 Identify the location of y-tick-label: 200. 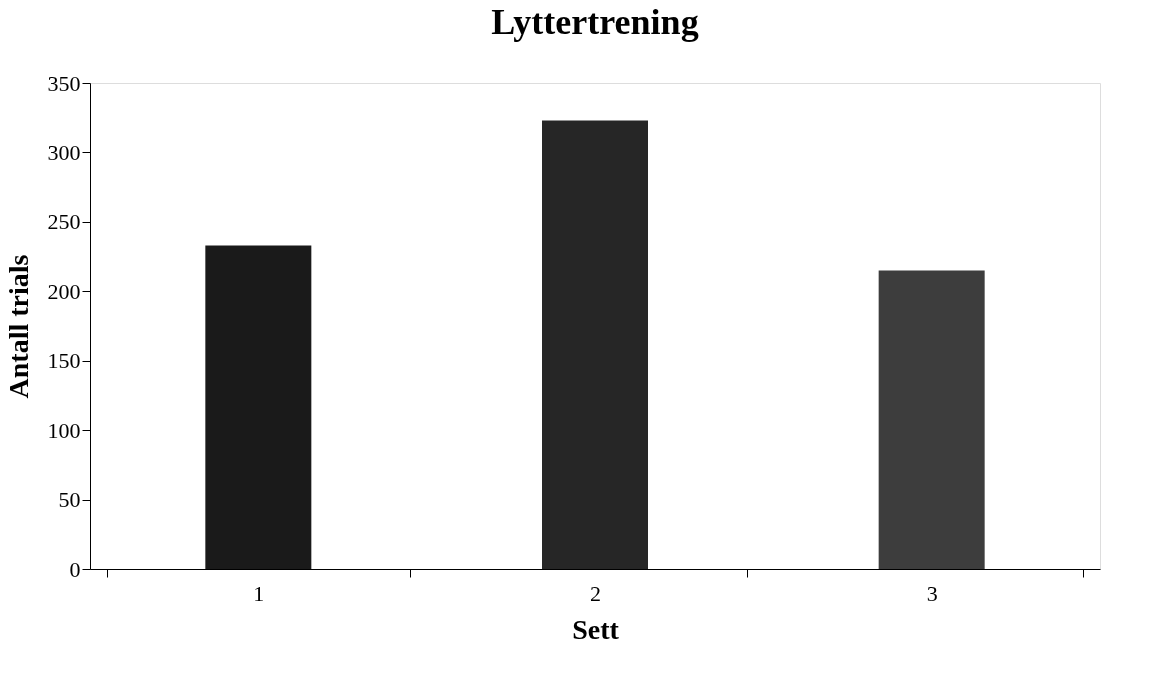
(64, 291).